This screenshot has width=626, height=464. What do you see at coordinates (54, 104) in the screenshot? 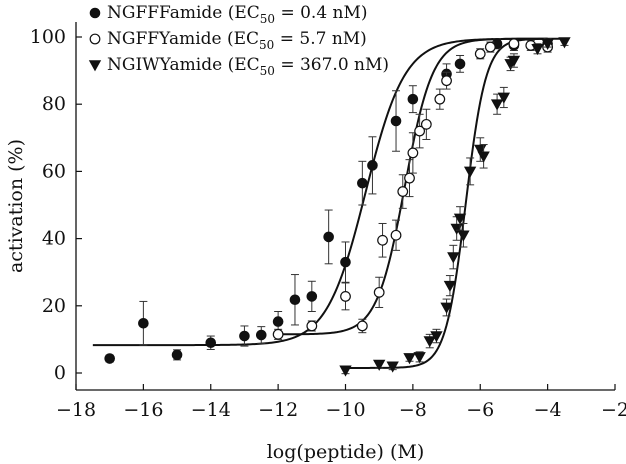
I see `y-tick-label: 80` at bounding box center [54, 104].